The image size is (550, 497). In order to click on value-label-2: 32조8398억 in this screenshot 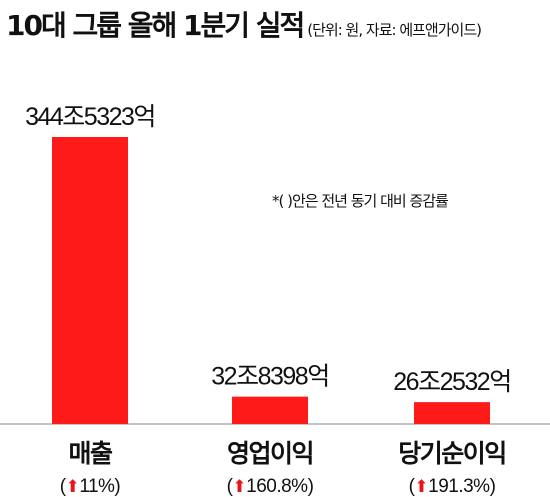, I will do `click(269, 377)`.